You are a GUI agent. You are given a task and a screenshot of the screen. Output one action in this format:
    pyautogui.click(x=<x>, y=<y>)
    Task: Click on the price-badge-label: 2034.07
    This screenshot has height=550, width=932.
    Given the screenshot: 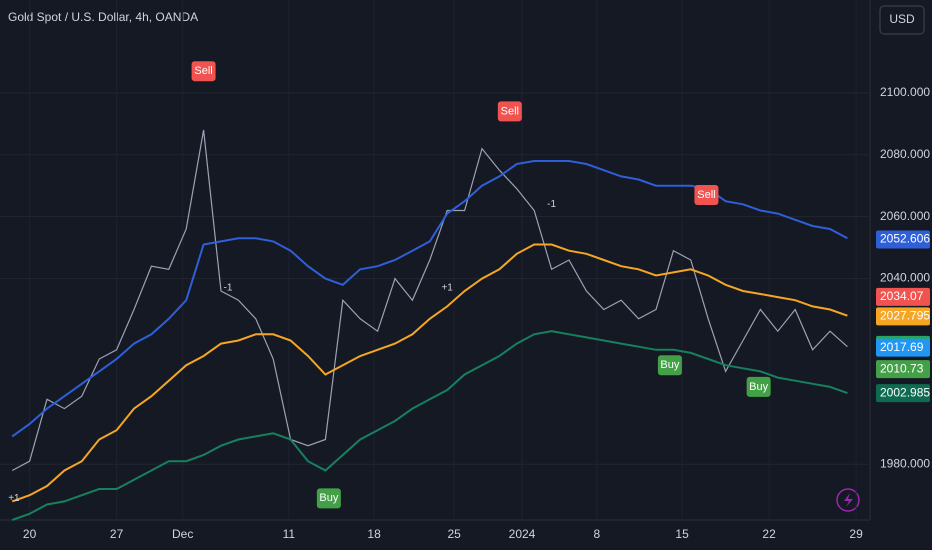 What is the action you would take?
    pyautogui.click(x=902, y=296)
    